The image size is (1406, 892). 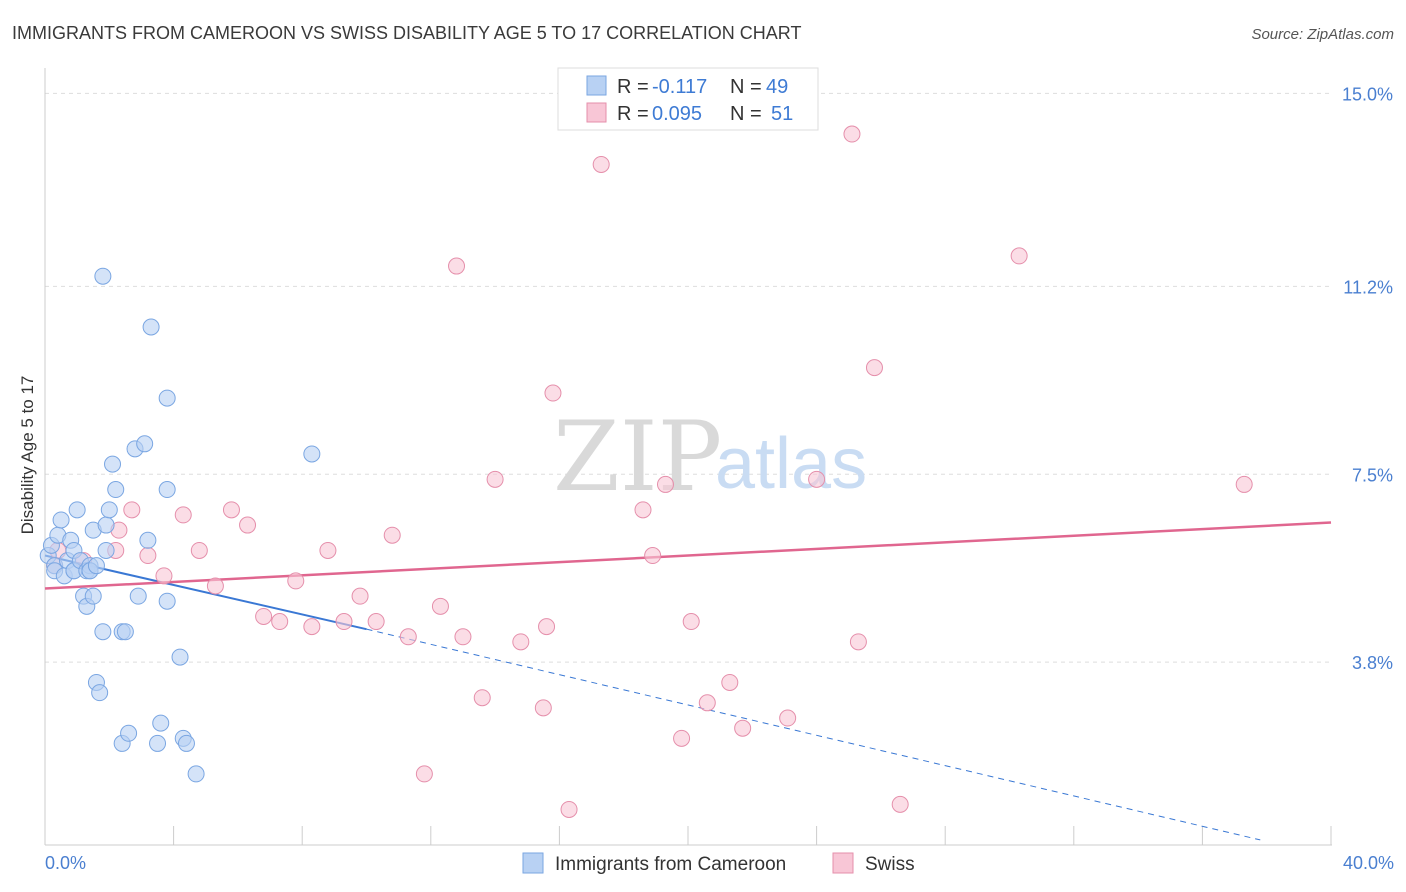 What do you see at coordinates (533, 863) in the screenshot?
I see `series-legend-swatch-cameroon` at bounding box center [533, 863].